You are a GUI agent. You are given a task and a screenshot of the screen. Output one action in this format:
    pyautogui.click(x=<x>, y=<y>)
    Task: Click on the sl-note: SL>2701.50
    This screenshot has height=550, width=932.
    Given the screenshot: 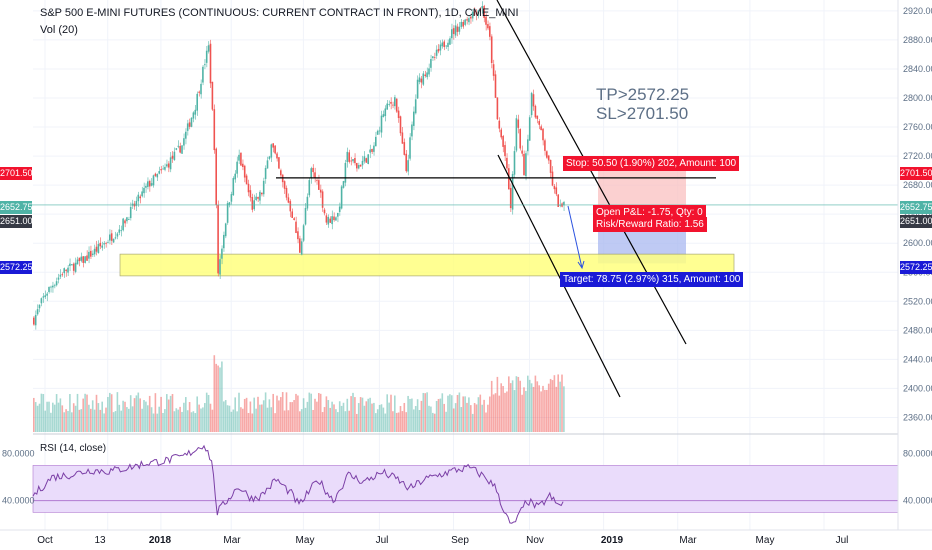 What is the action you would take?
    pyautogui.click(x=642, y=113)
    